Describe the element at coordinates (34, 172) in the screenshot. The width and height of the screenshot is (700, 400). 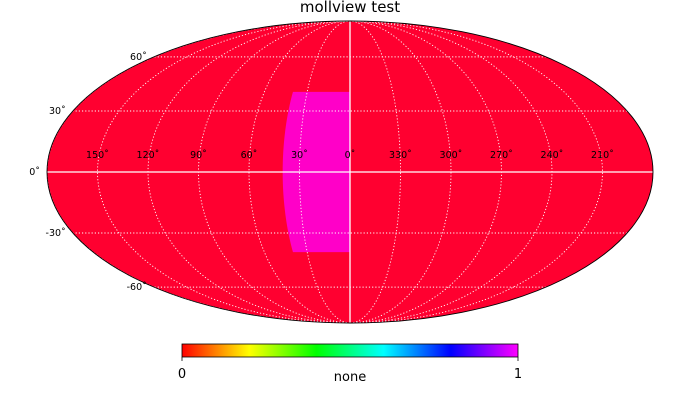
I see `latitude-label: 0˚` at that location.